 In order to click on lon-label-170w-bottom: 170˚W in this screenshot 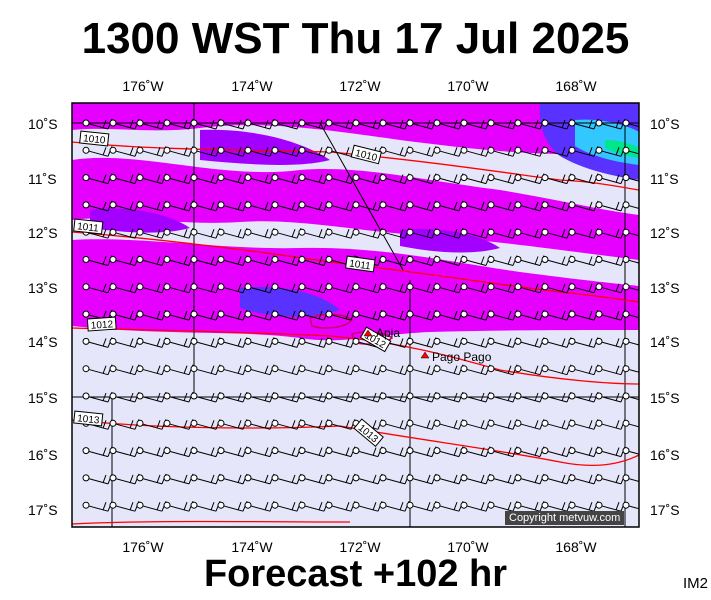, I will do `click(468, 547)`.